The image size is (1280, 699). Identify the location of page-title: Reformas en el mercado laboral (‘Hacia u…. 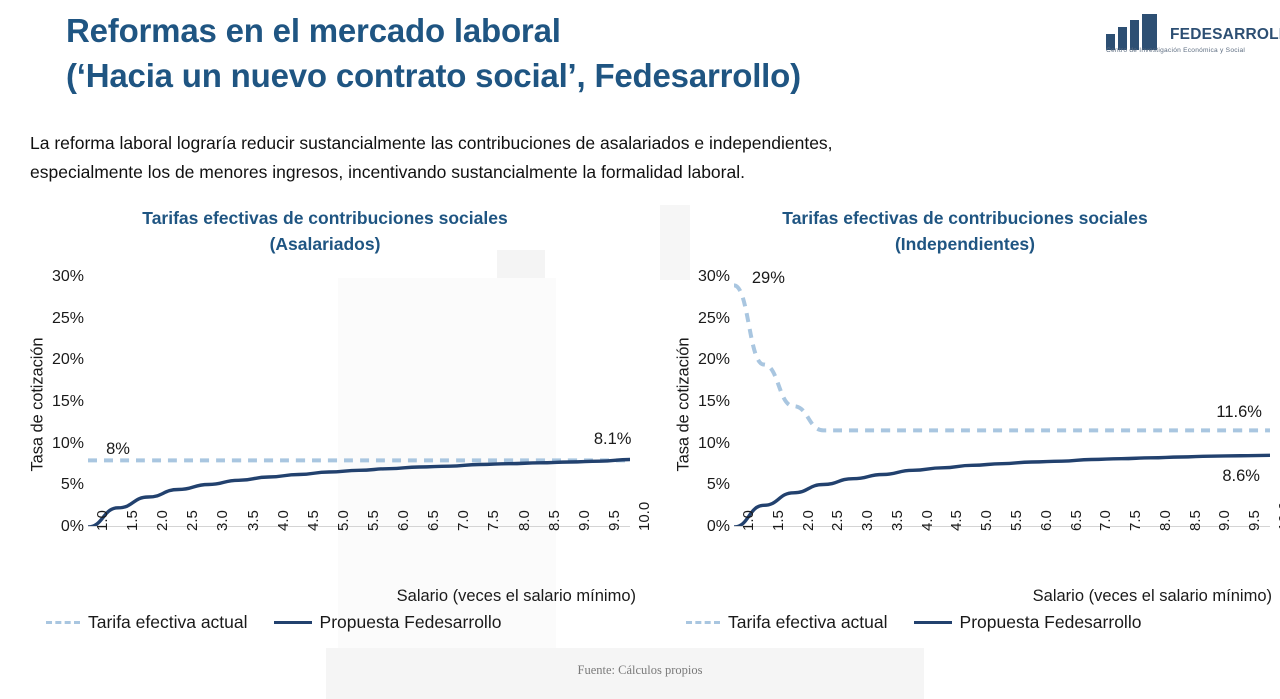
(566, 53).